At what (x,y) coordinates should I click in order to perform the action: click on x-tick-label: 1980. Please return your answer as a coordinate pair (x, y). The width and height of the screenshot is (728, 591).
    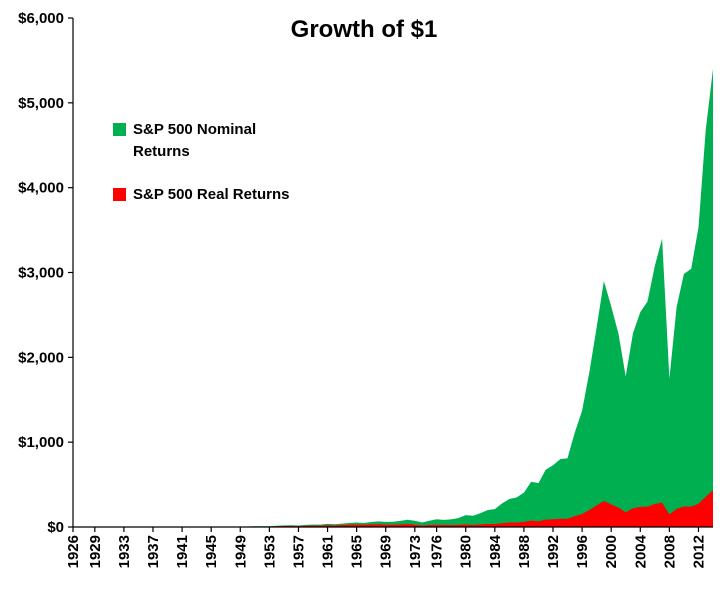
    Looking at the image, I should click on (466, 551).